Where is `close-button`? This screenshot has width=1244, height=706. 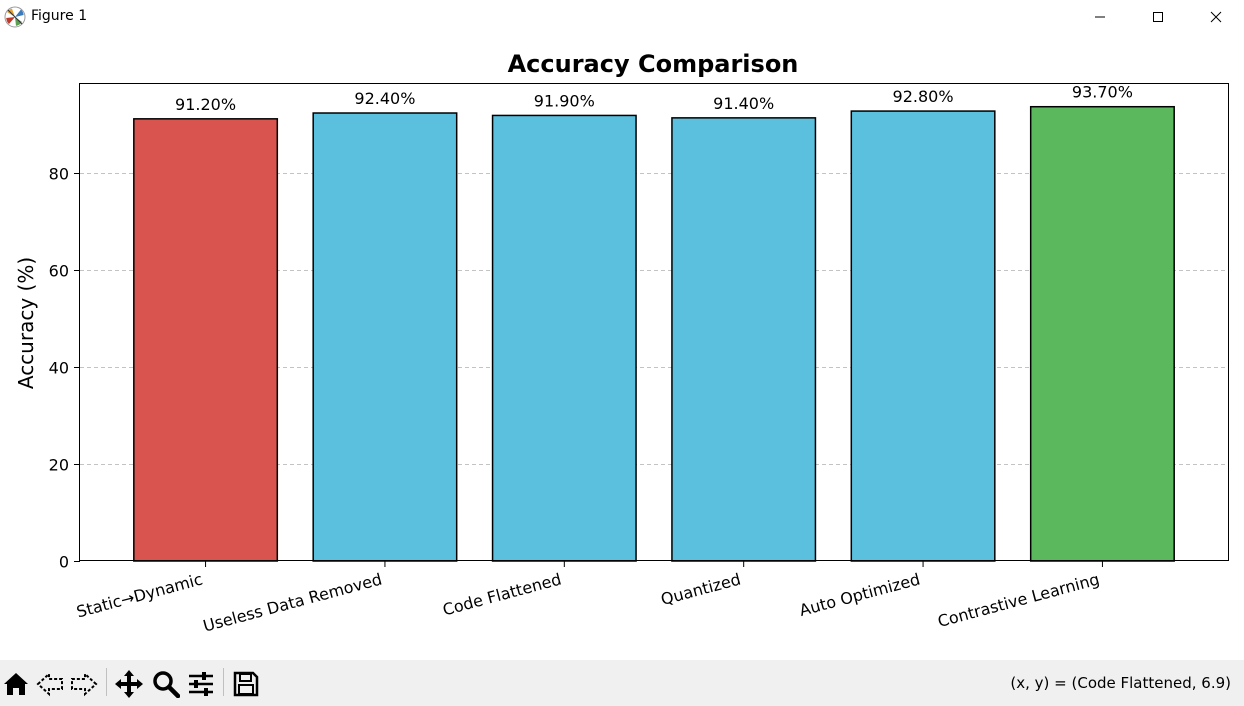
close-button is located at coordinates (1215, 17).